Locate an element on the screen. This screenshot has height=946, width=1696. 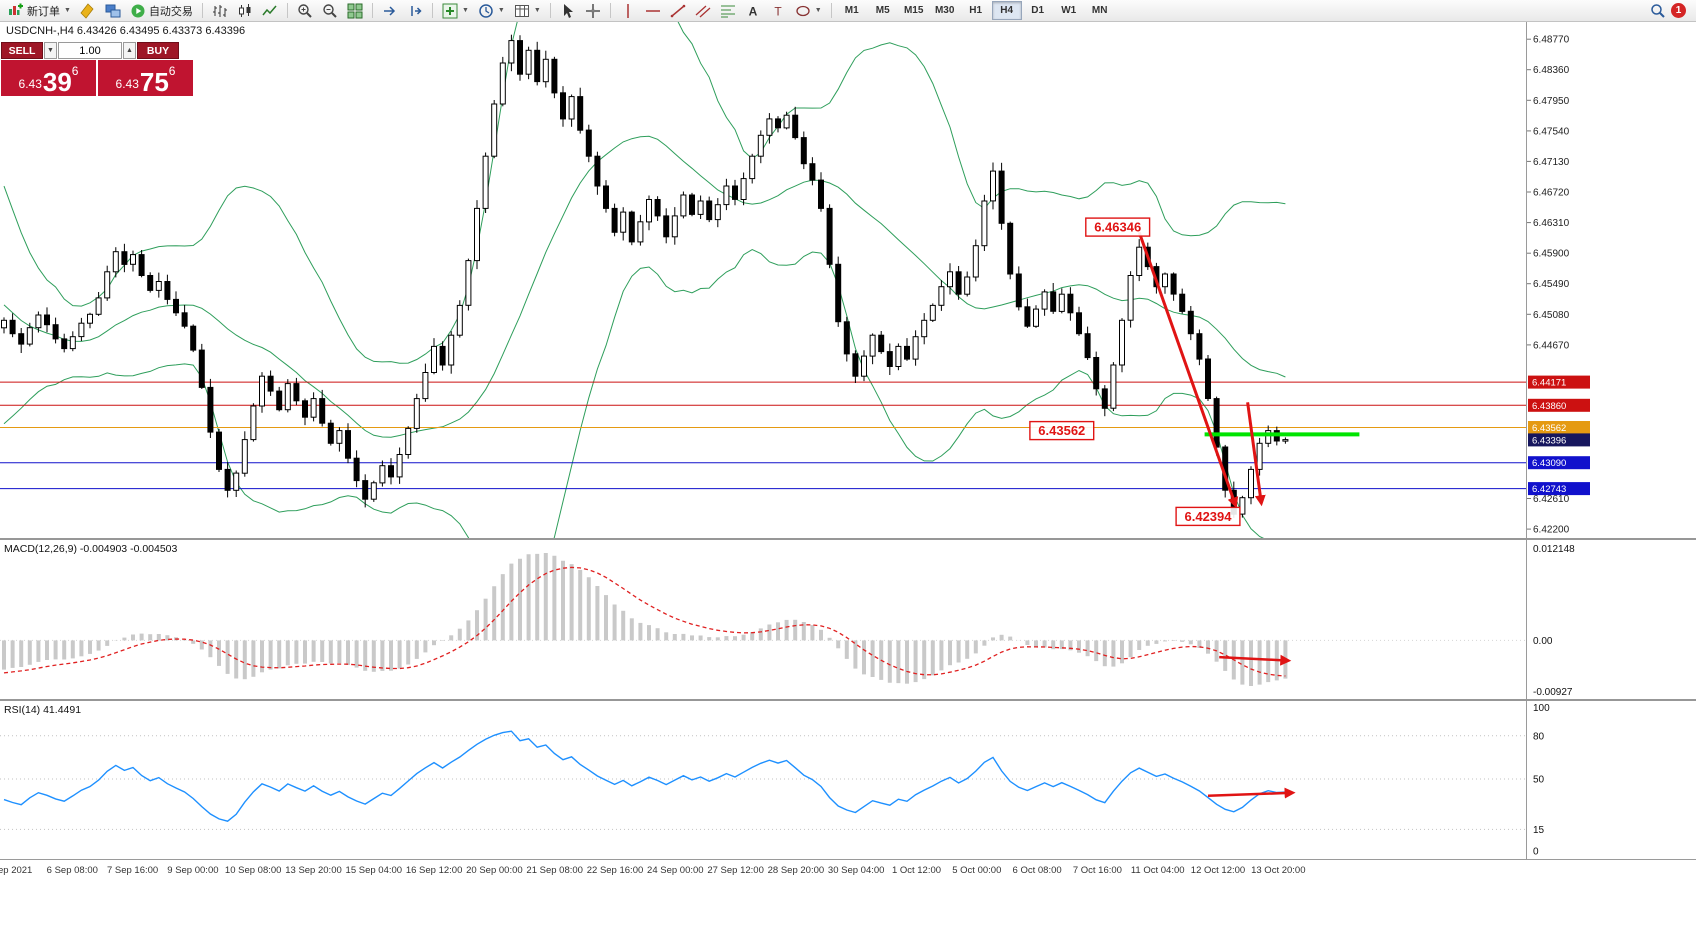
timeframe-M1: M1 is located at coordinates (851, 10).